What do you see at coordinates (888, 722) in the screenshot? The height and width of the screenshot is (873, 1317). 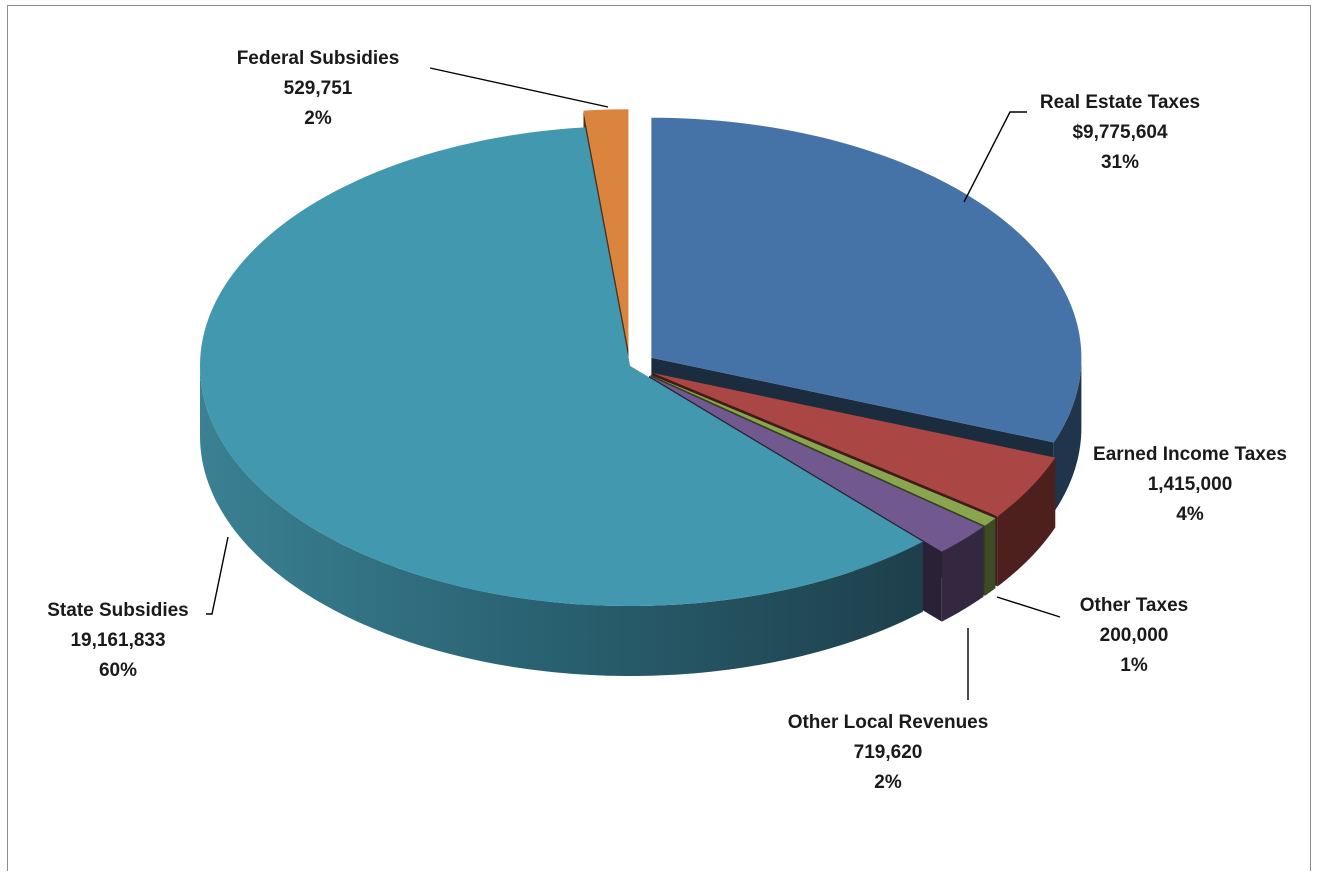 I see `slice-3-label-text: Other Local Revenues` at bounding box center [888, 722].